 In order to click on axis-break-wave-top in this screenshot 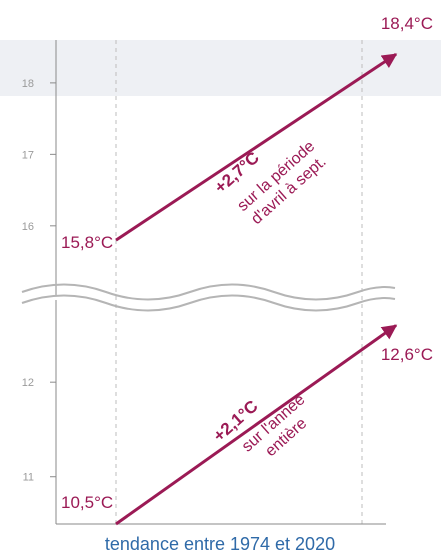, I will do `click(208, 292)`.